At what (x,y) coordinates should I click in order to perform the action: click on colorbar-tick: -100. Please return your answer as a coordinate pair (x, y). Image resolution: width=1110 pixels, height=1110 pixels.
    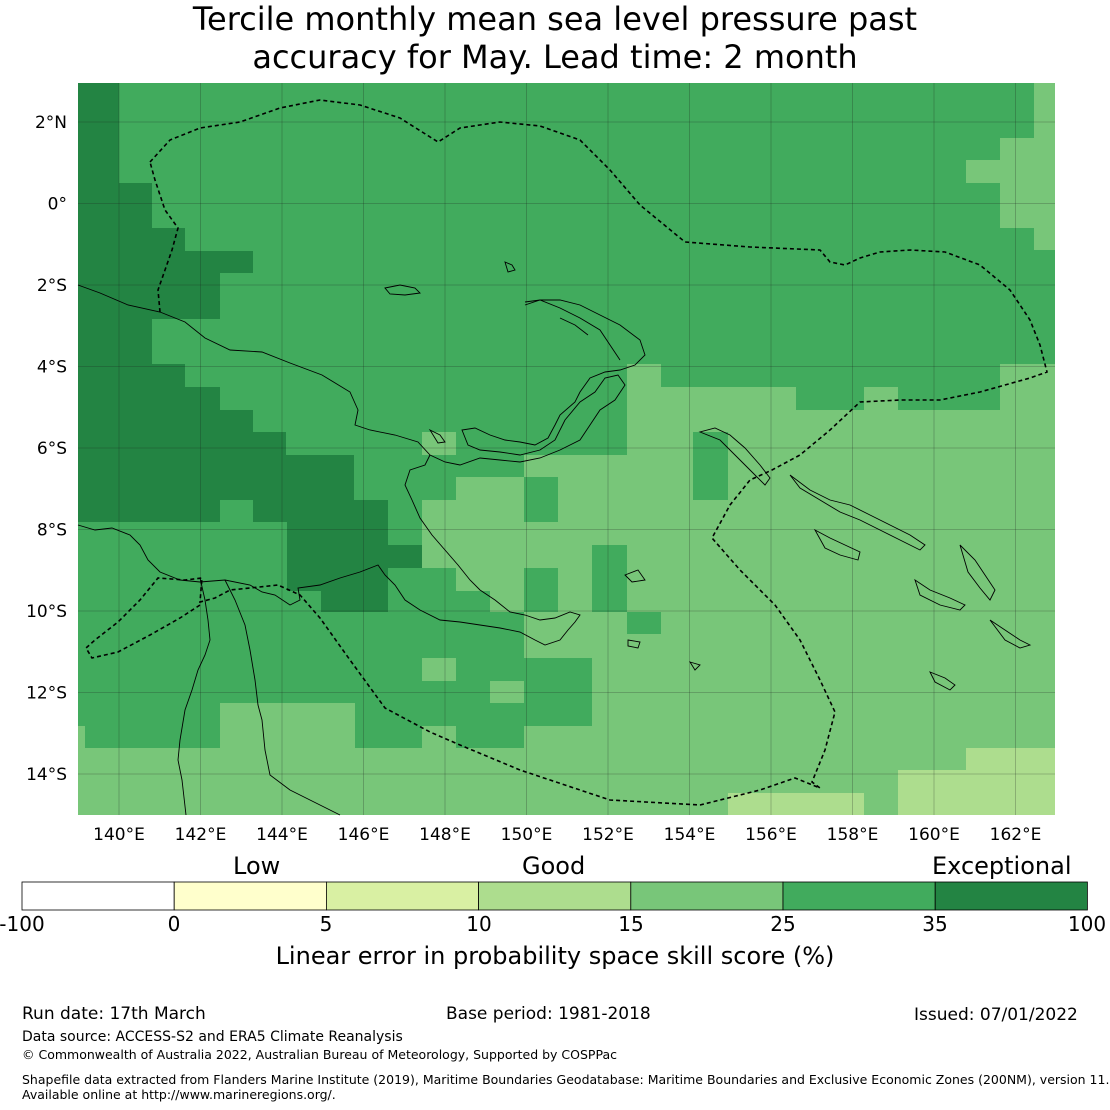
    Looking at the image, I should click on (22, 924).